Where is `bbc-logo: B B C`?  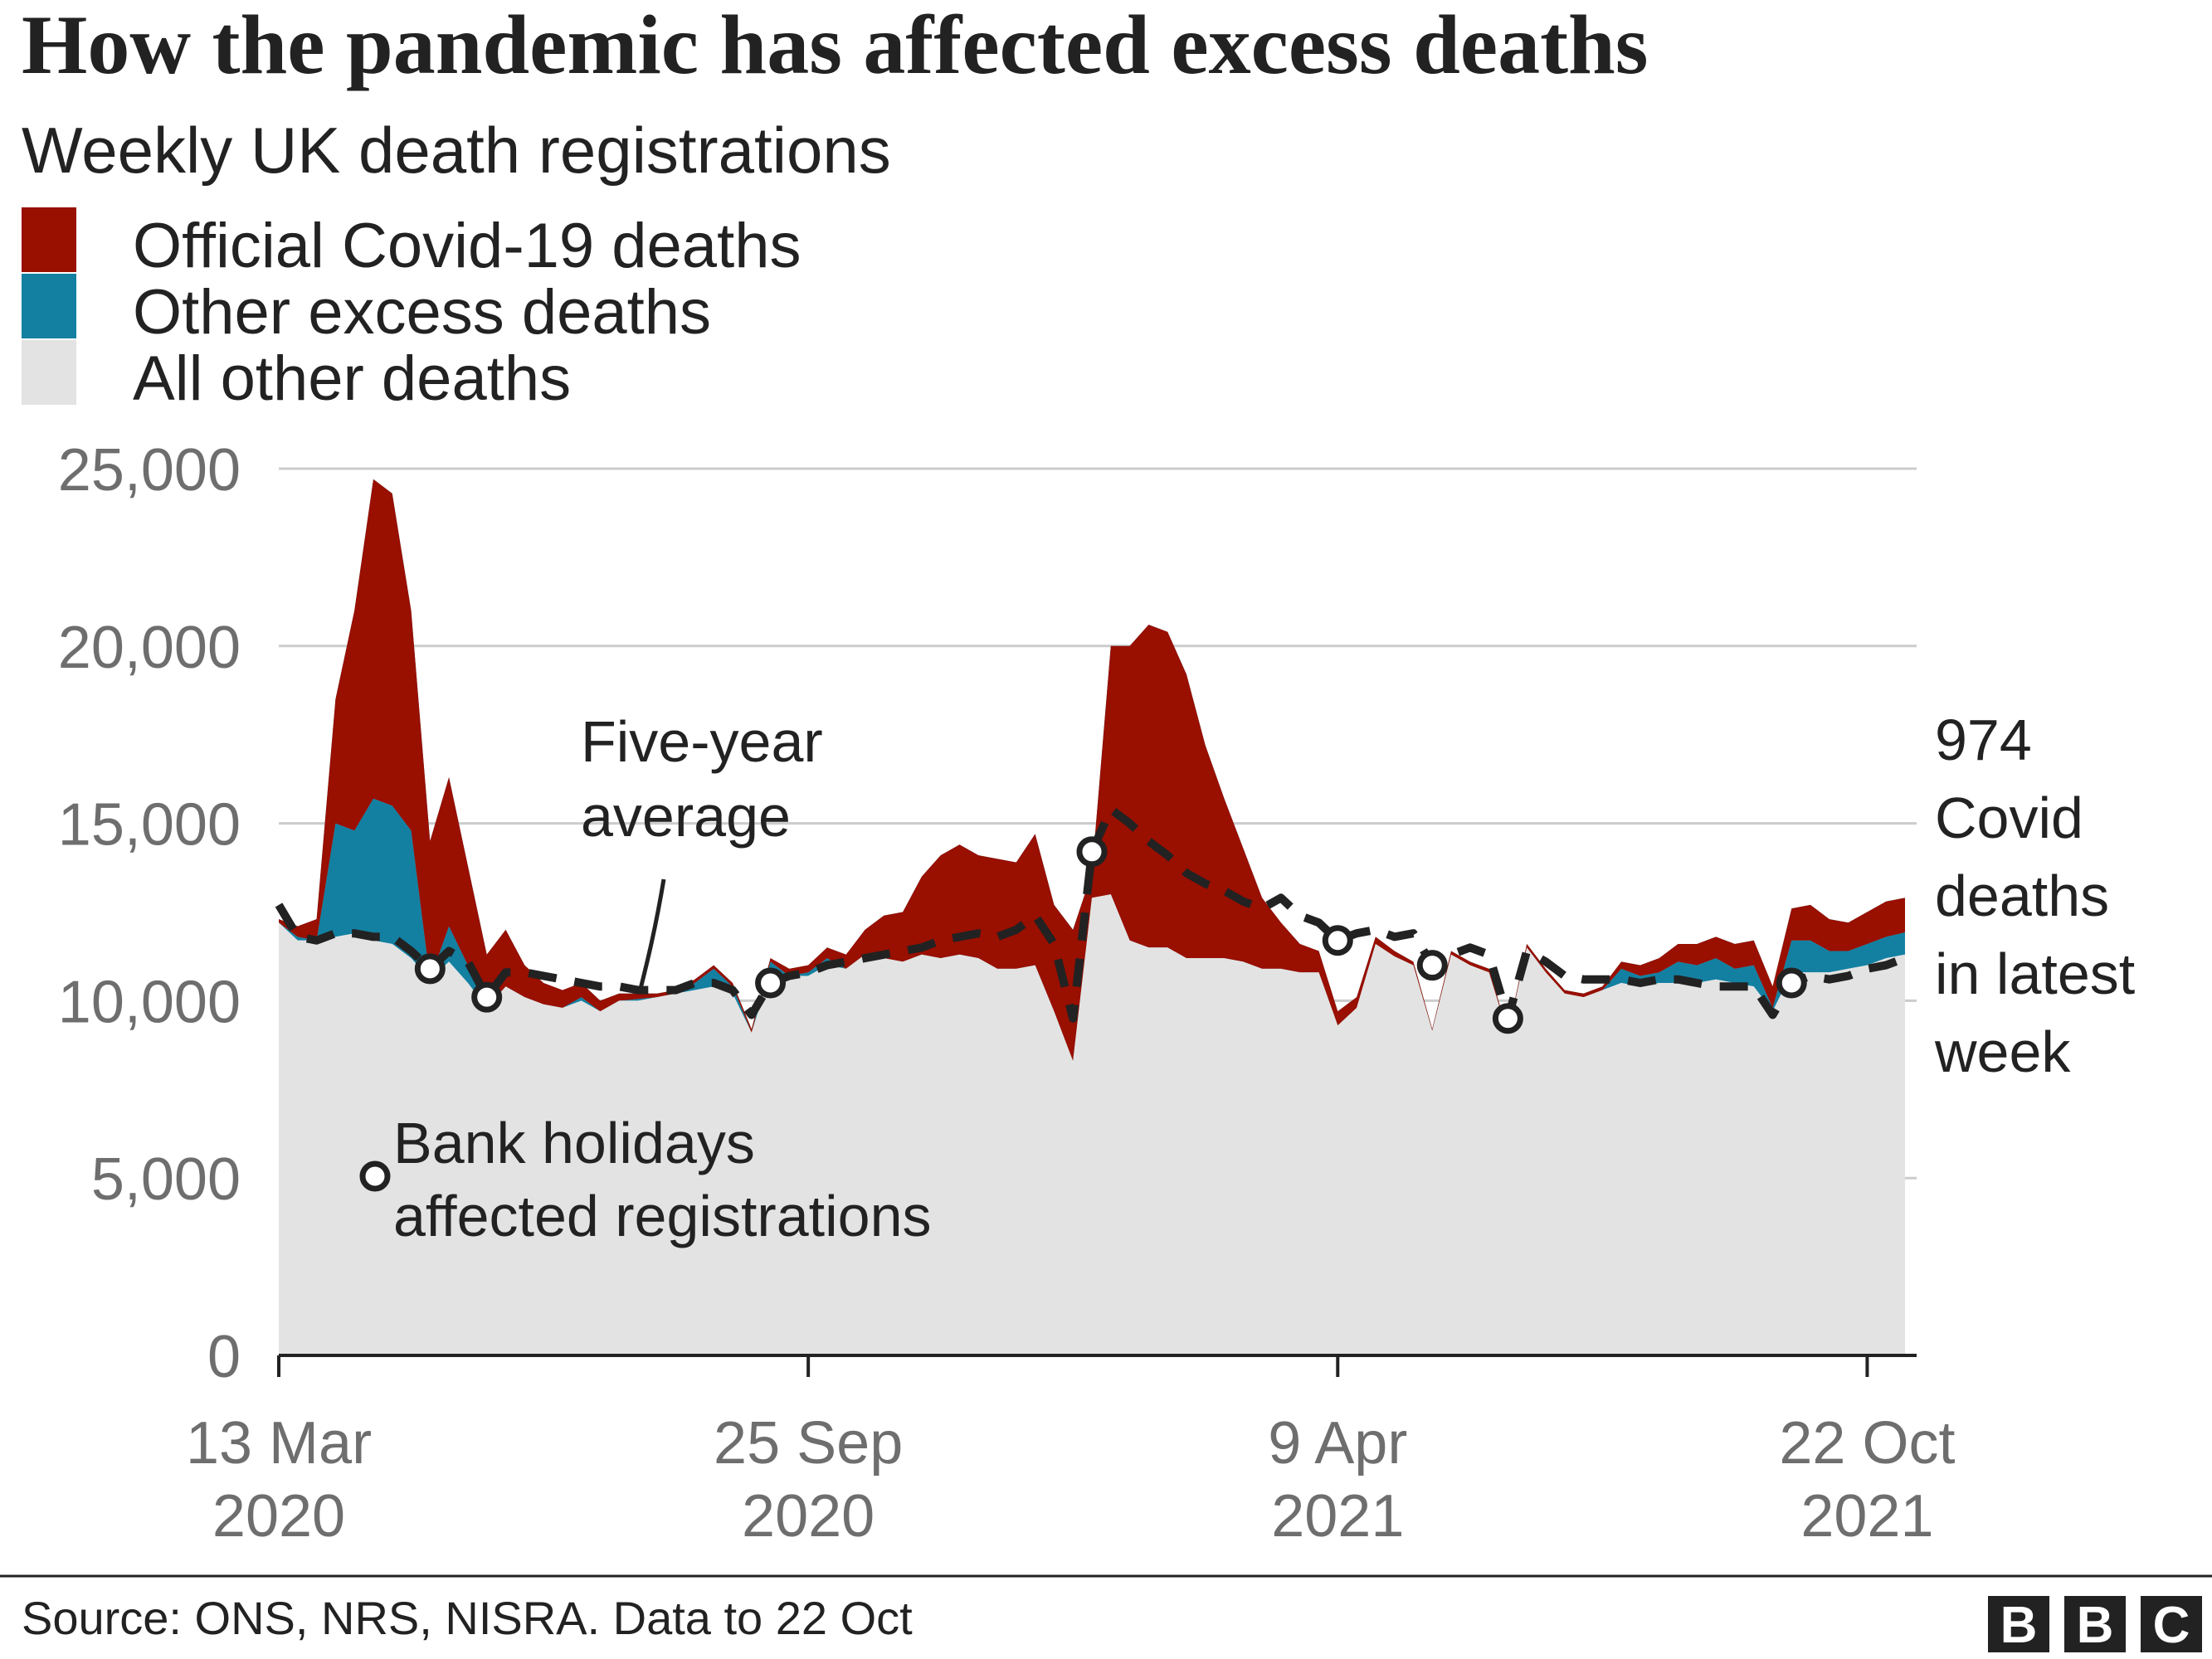 bbc-logo: B B C is located at coordinates (2095, 1625).